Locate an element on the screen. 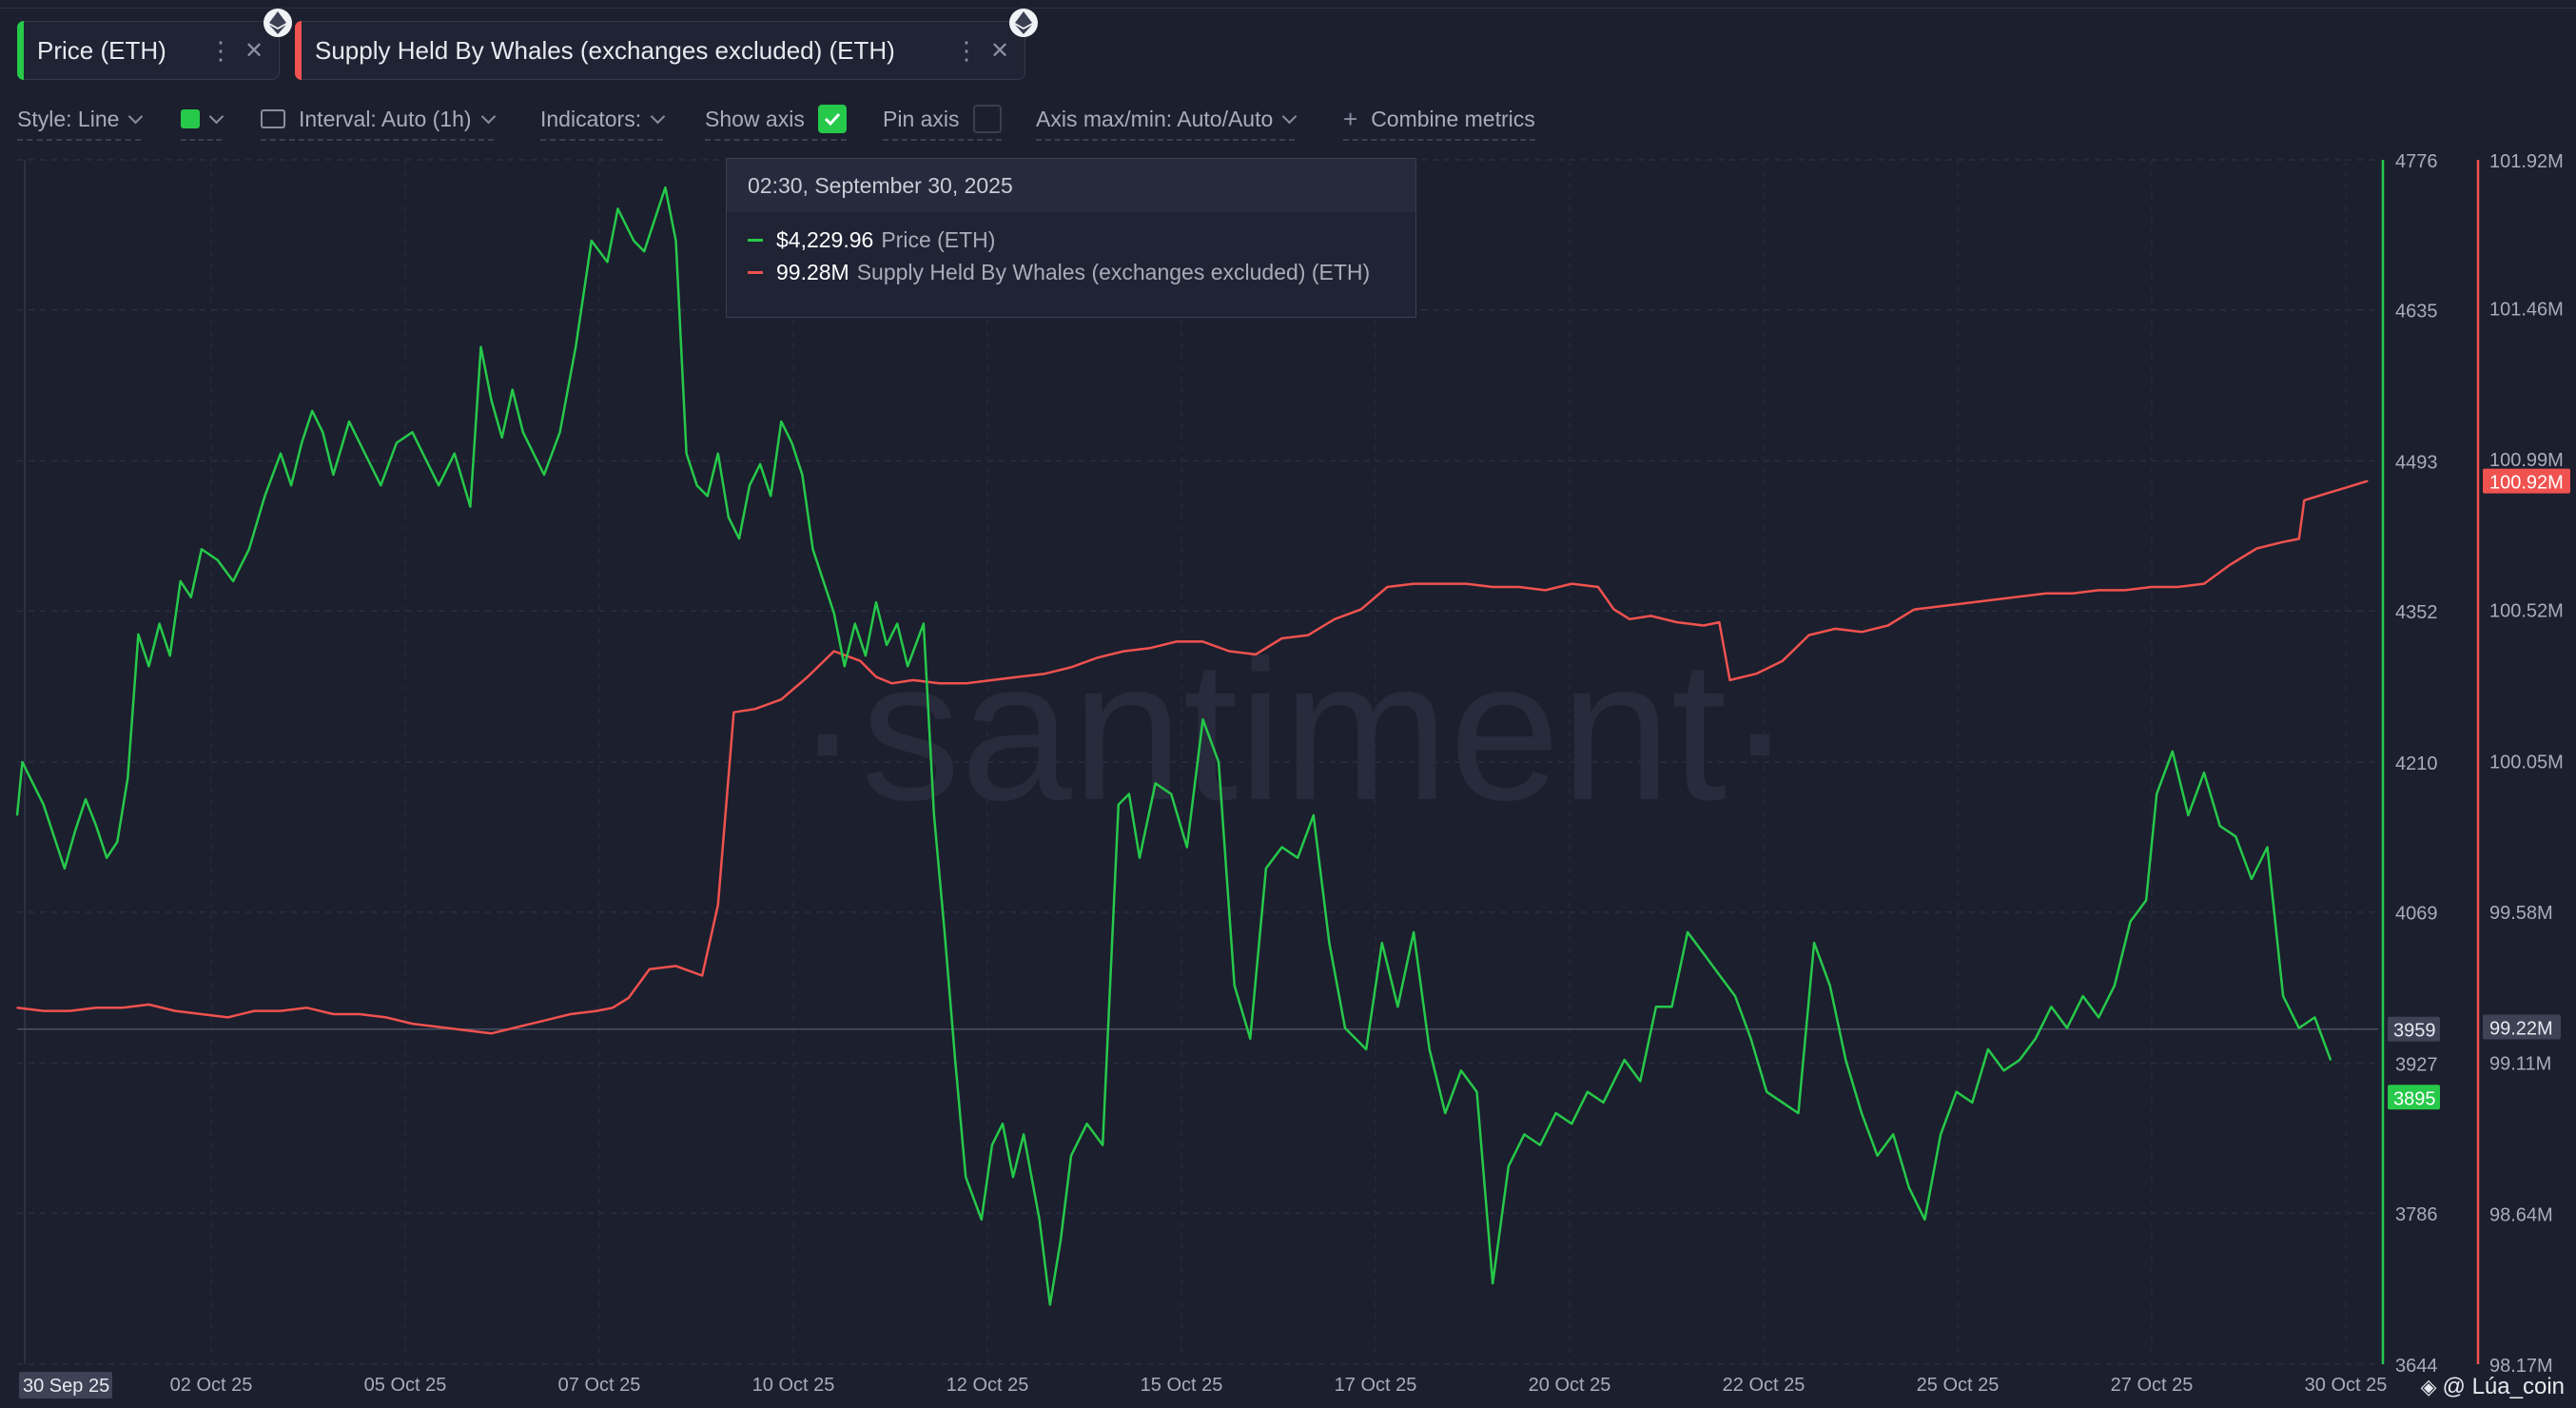  style-label: Style: Line is located at coordinates (68, 118).